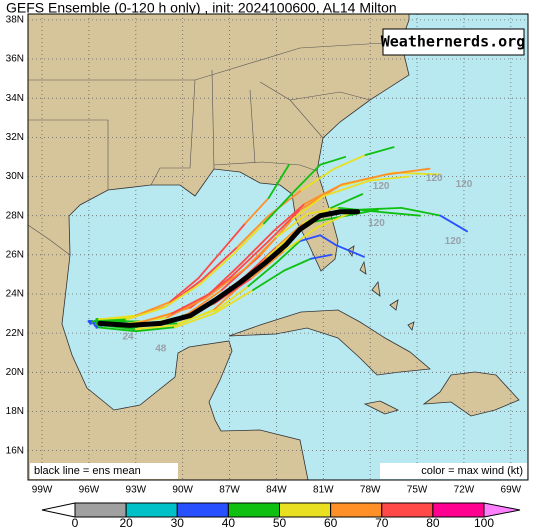 The width and height of the screenshot is (540, 532). What do you see at coordinates (15, 254) in the screenshot?
I see `lat-label: 26N` at bounding box center [15, 254].